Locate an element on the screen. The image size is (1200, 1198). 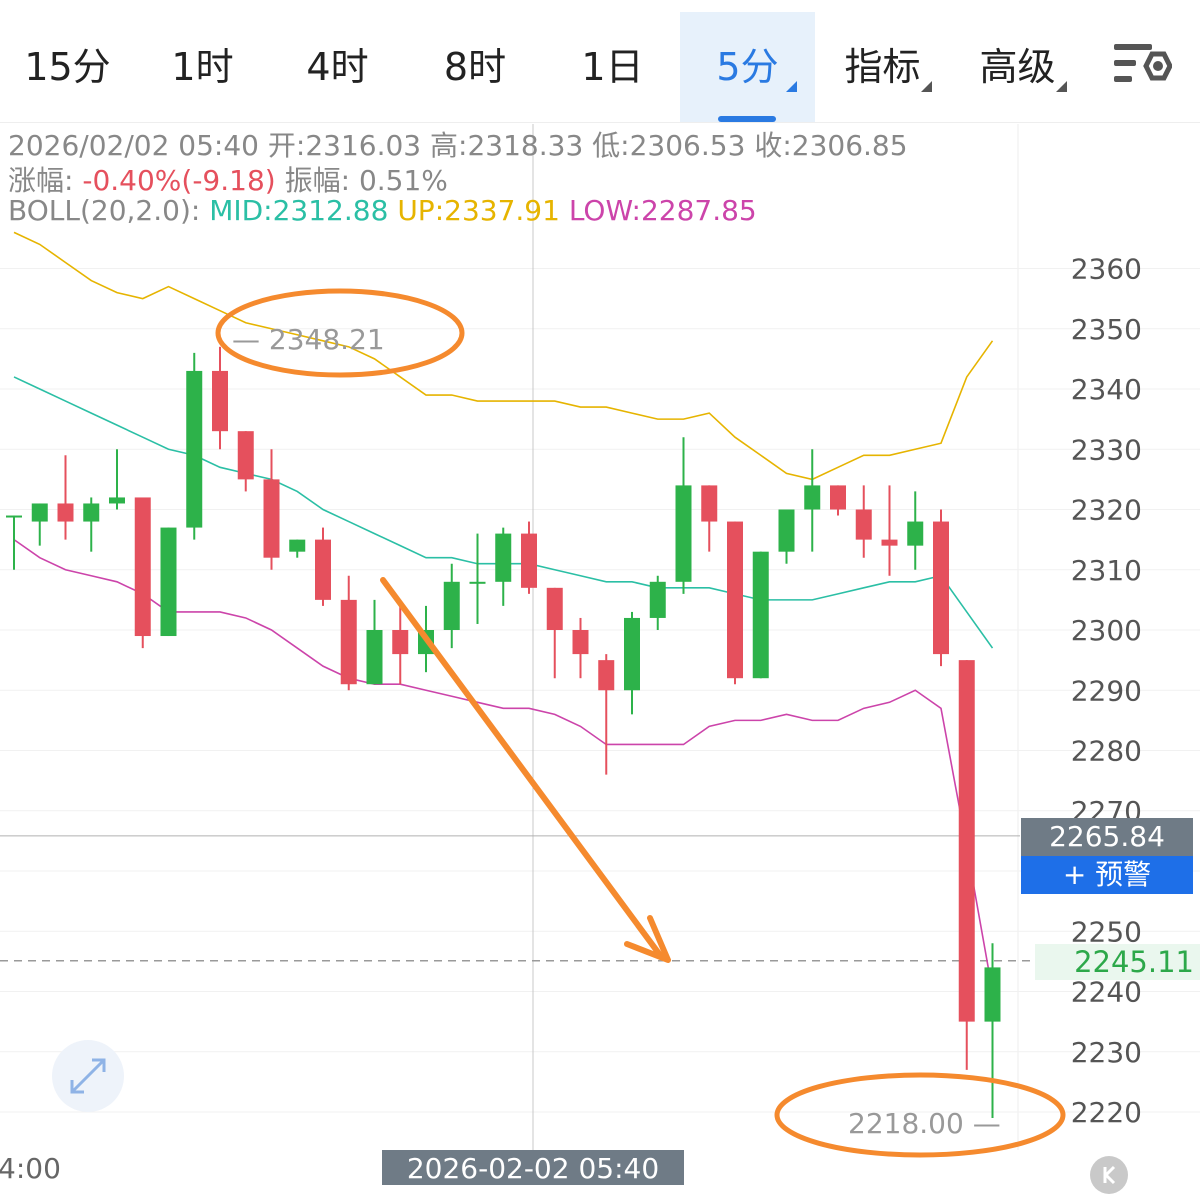
crosshair-price-tag: 2265.84 is located at coordinates (1107, 837).